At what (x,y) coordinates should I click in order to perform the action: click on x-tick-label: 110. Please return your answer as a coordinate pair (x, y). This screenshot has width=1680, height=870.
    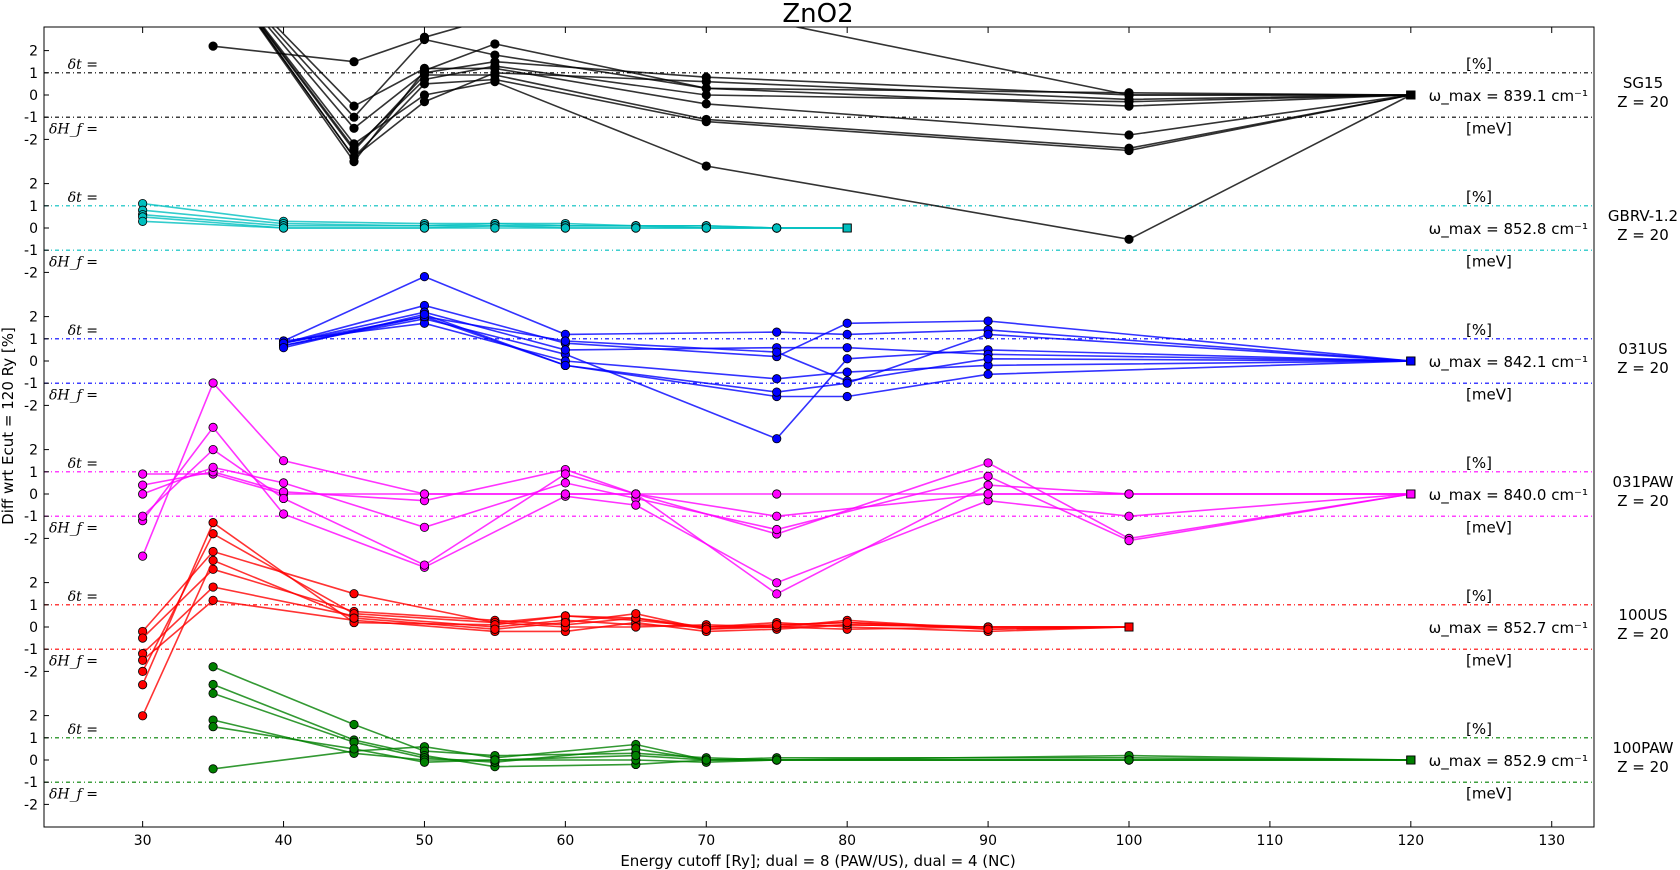
    Looking at the image, I should click on (1270, 841).